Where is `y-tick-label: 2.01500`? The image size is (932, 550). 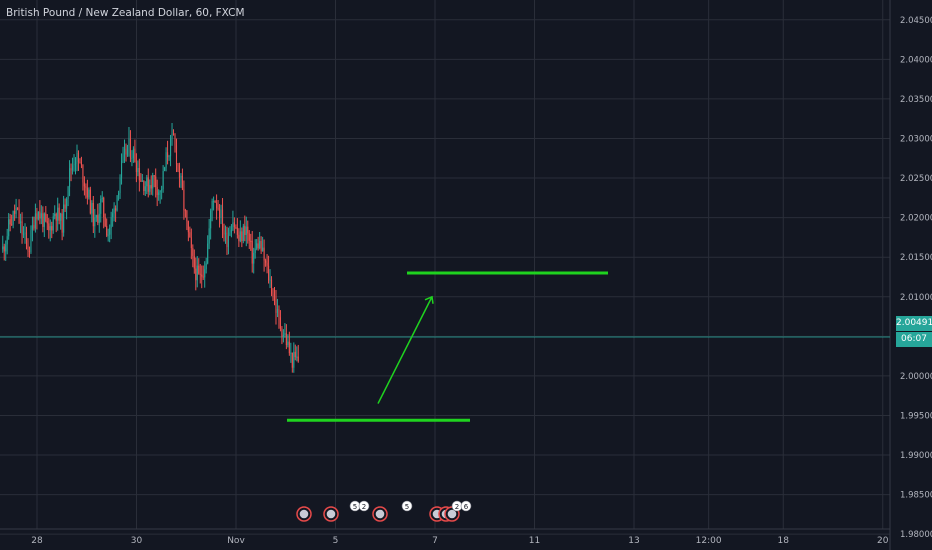
y-tick-label: 2.01500 is located at coordinates (916, 258).